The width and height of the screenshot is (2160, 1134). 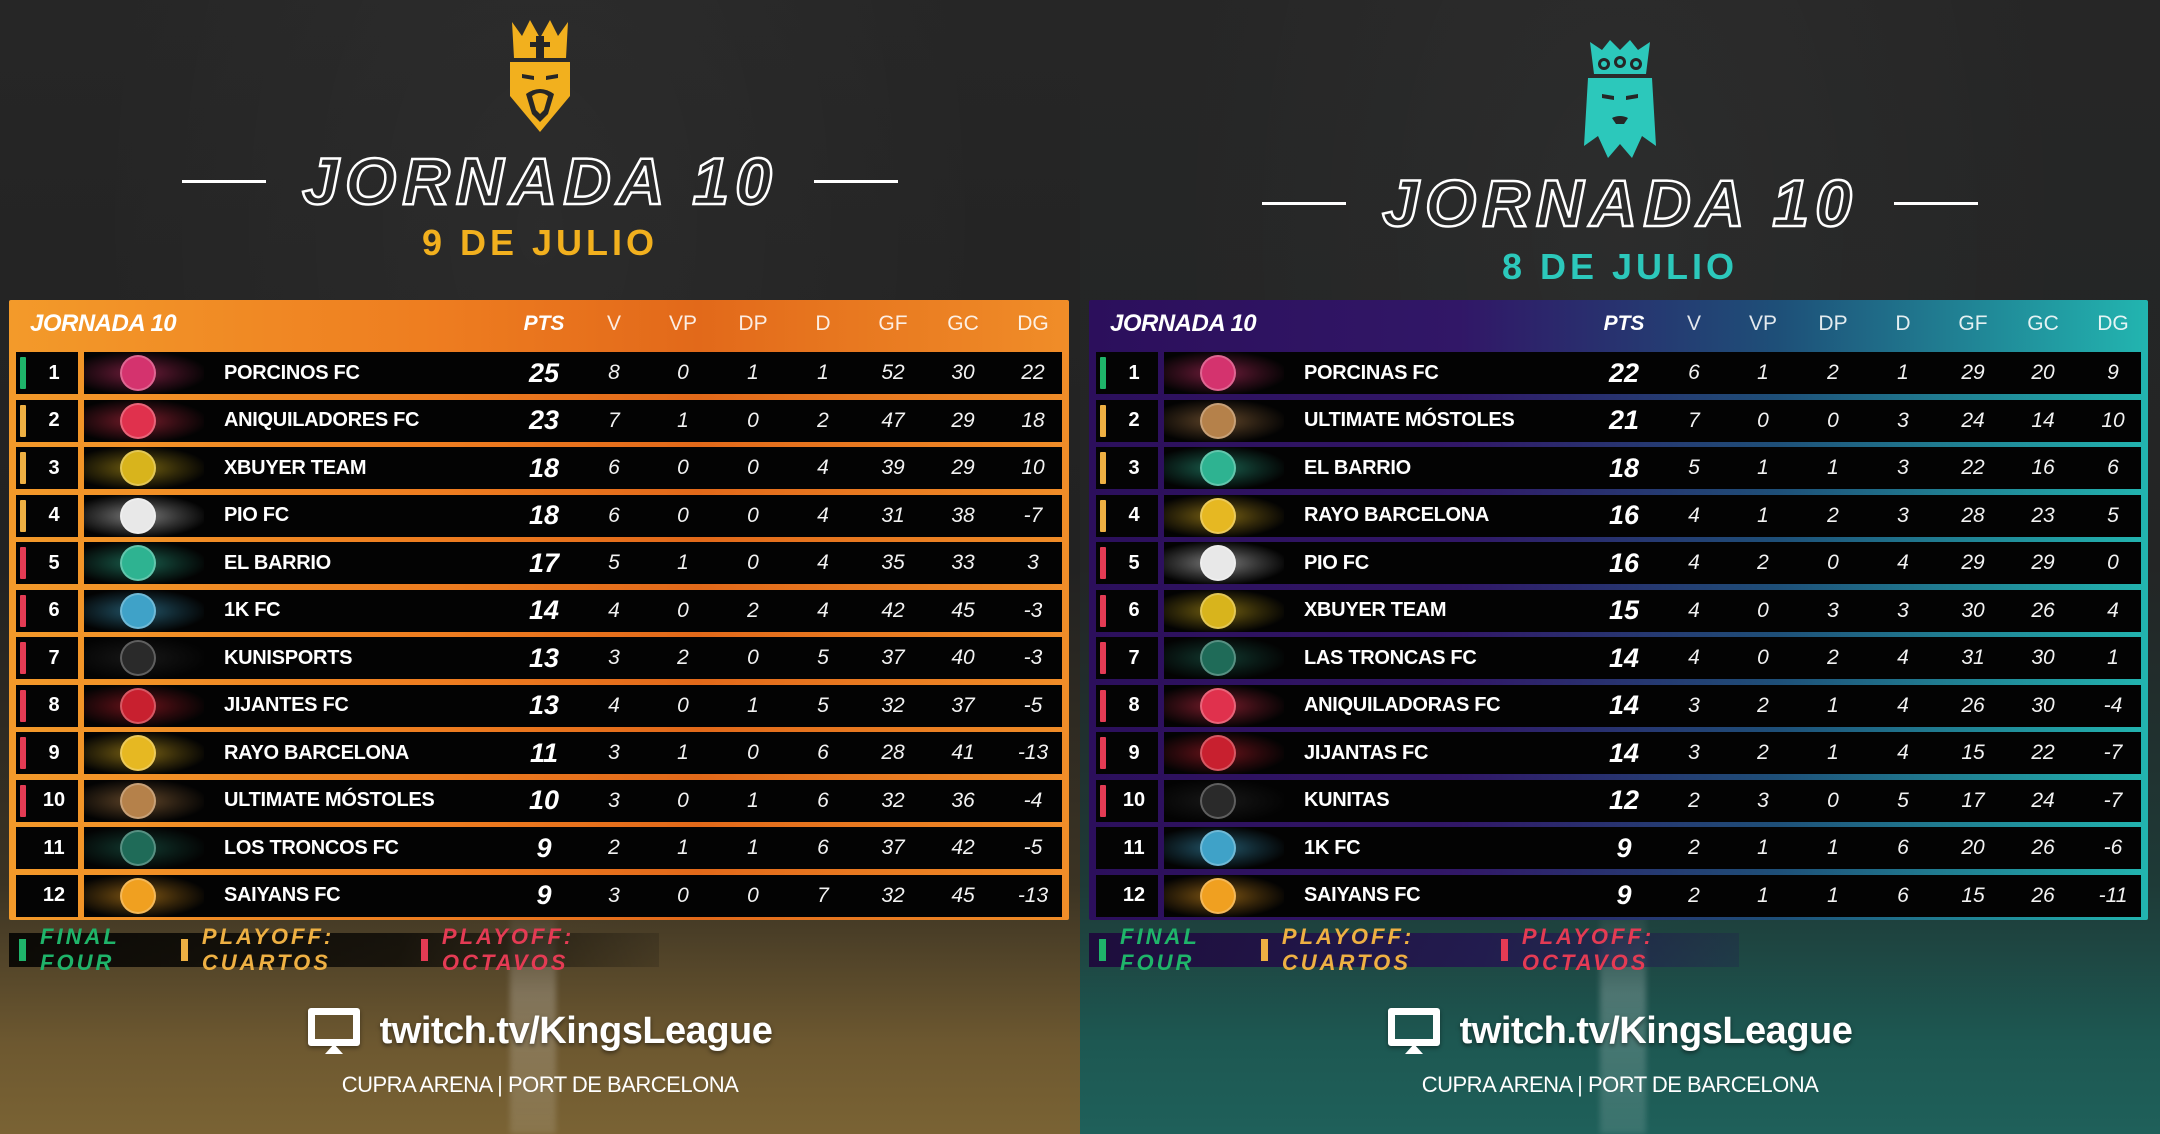 I want to click on divider, so click(x=855, y=181).